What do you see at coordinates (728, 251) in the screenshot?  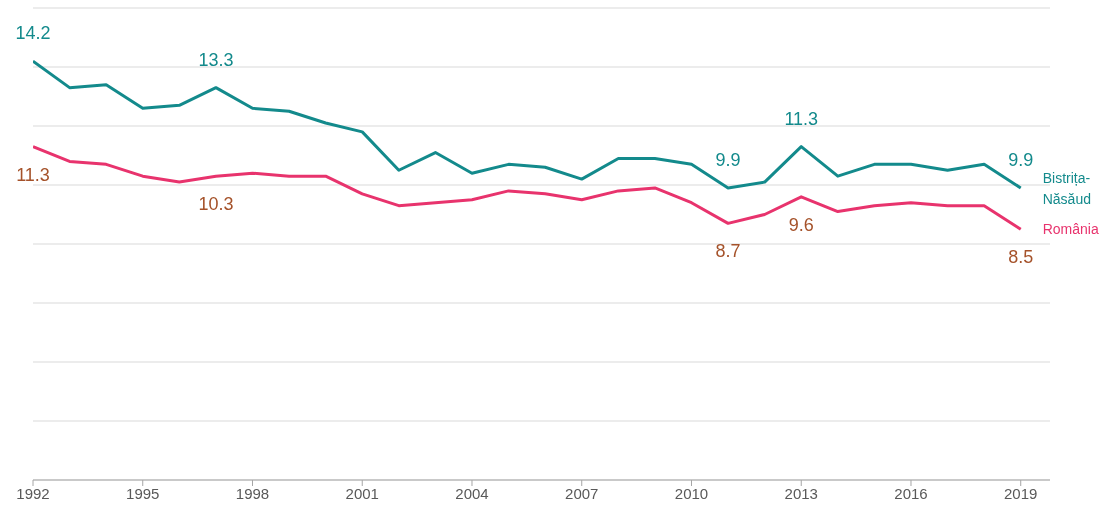 I see `data-label: 8.7` at bounding box center [728, 251].